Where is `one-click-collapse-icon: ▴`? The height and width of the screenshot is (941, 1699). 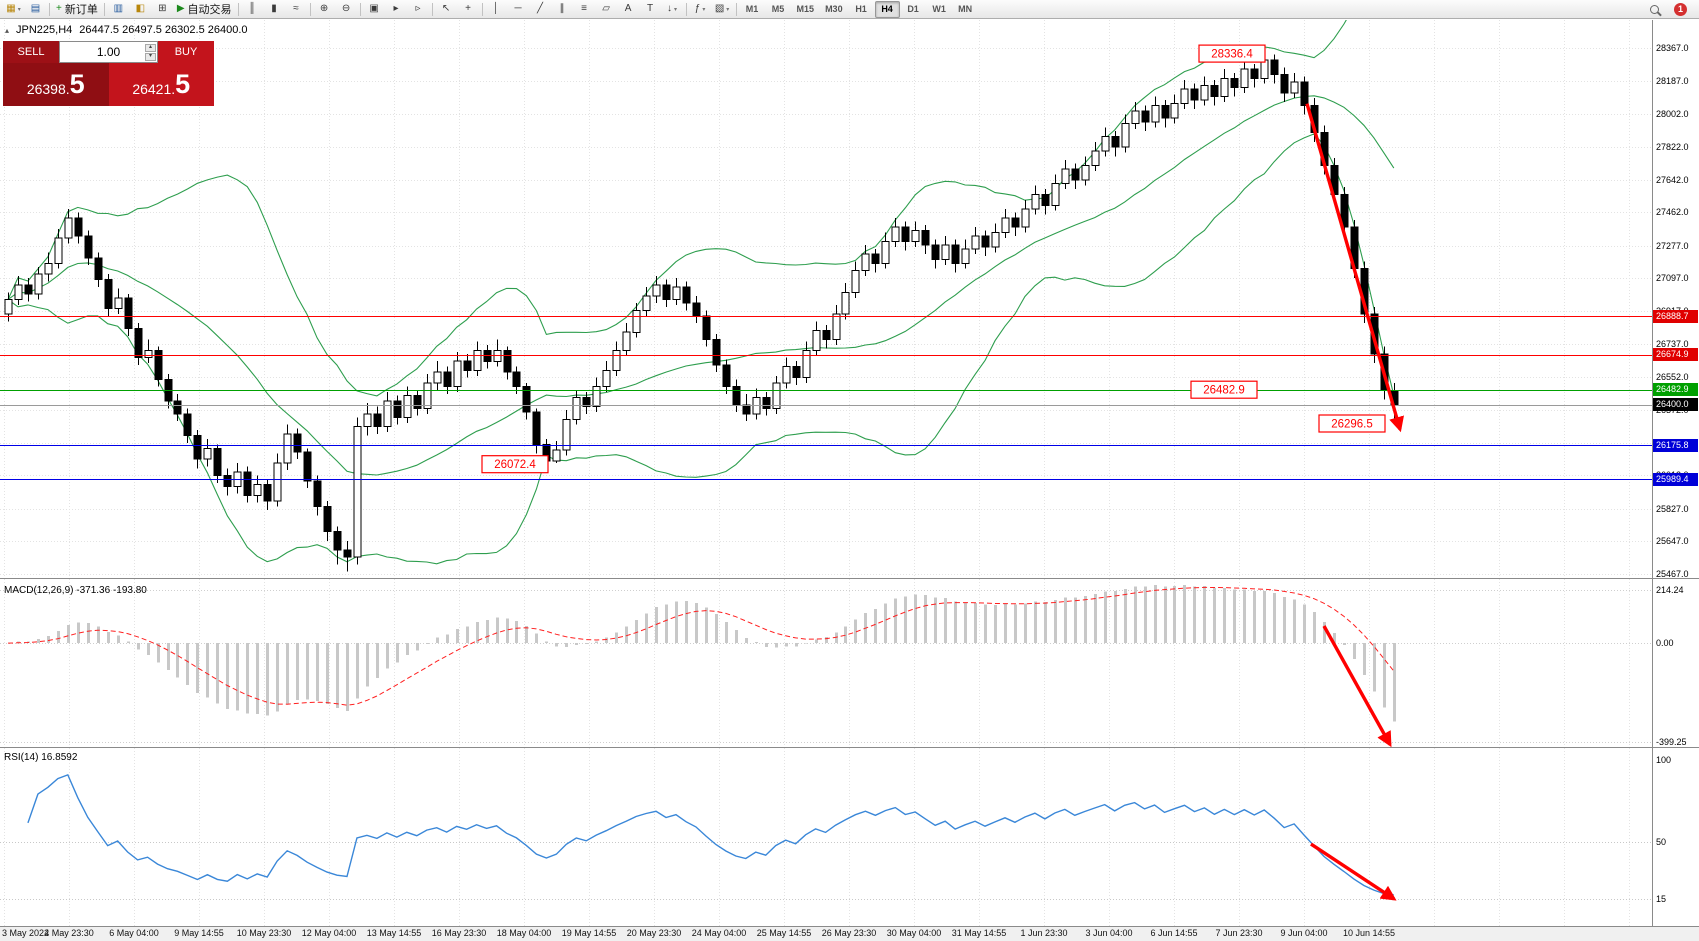
one-click-collapse-icon: ▴ is located at coordinates (7, 30).